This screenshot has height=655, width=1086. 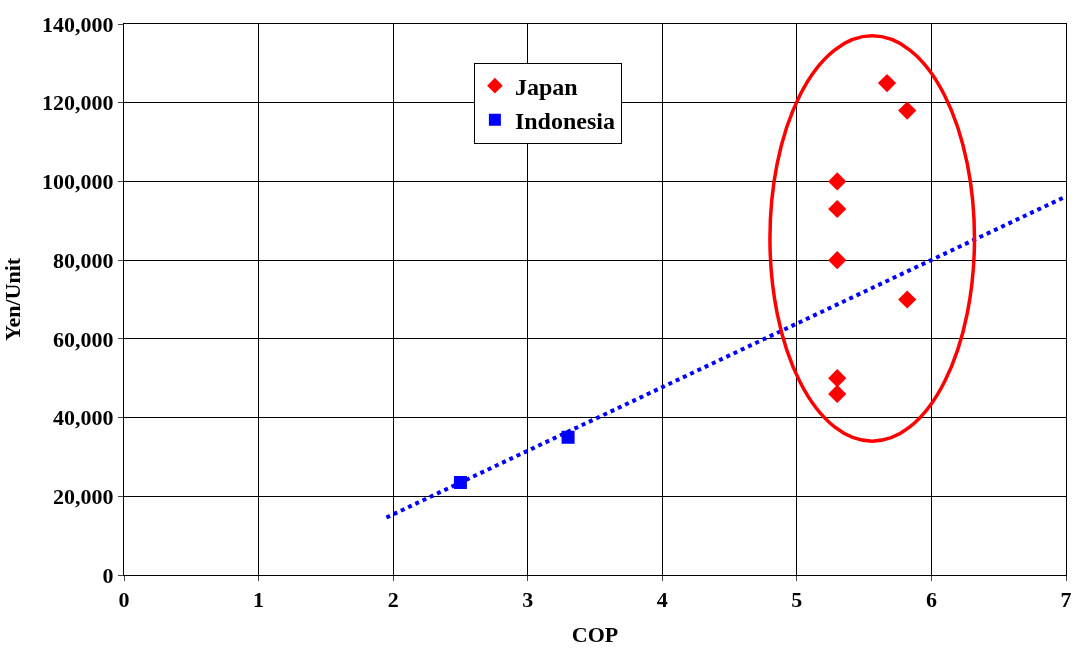 What do you see at coordinates (564, 121) in the screenshot?
I see `legend-label: Indonesia` at bounding box center [564, 121].